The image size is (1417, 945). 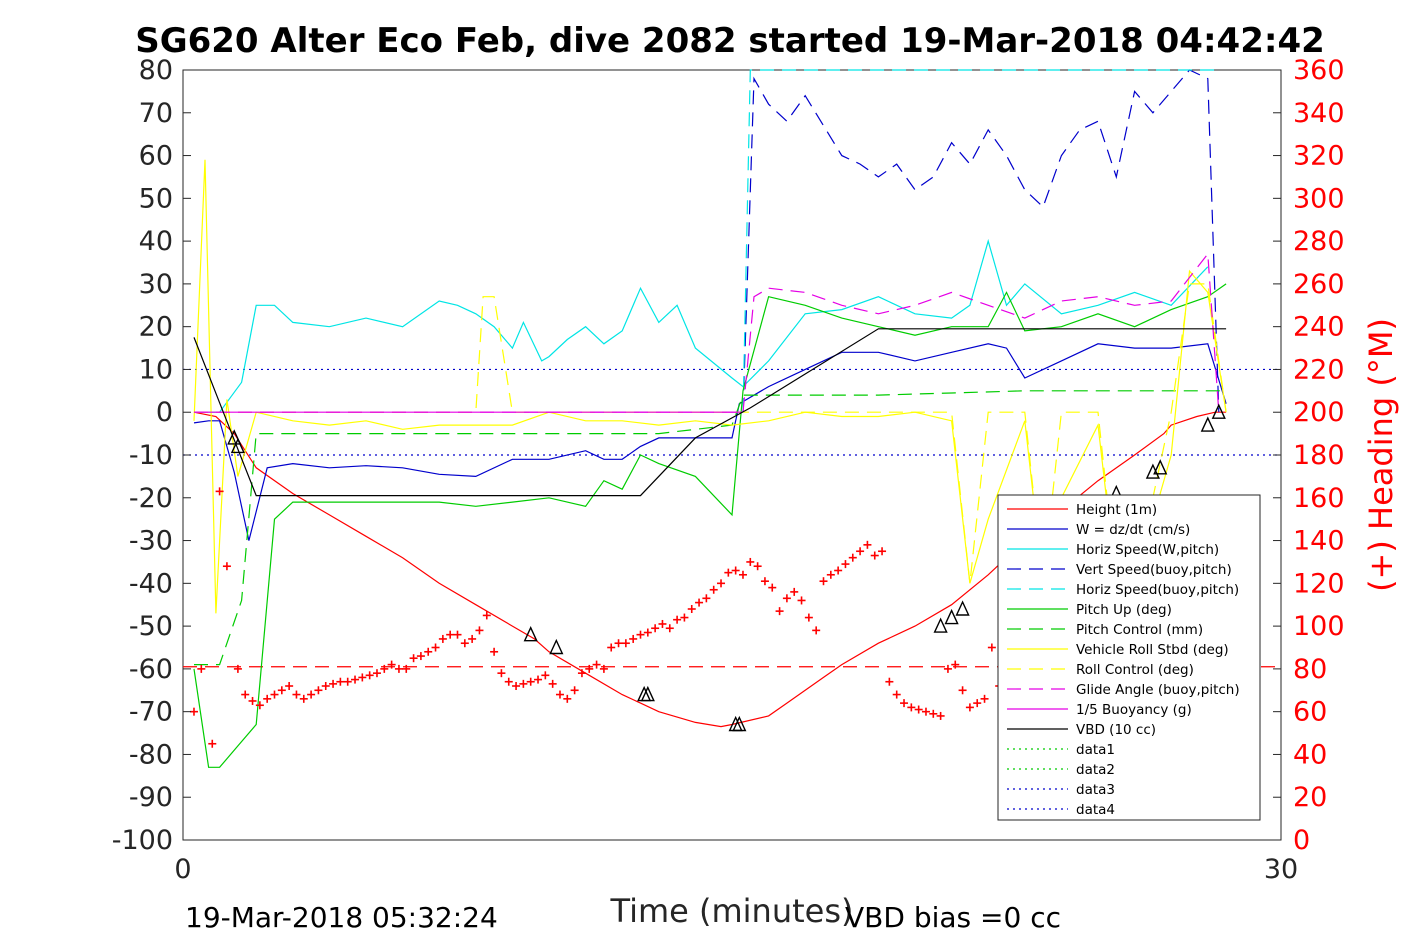 I want to click on y-tick-label: -30, so click(x=151, y=541).